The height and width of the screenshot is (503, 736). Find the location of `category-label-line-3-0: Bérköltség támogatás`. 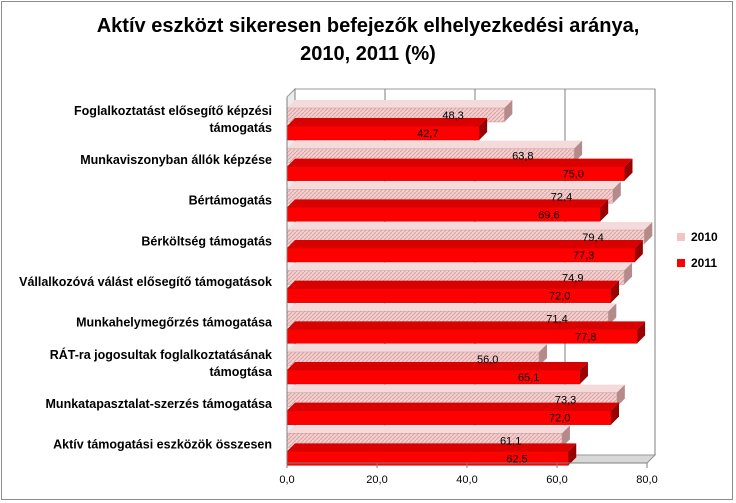

category-label-line-3-0: Bérköltség támogatás is located at coordinates (206, 241).